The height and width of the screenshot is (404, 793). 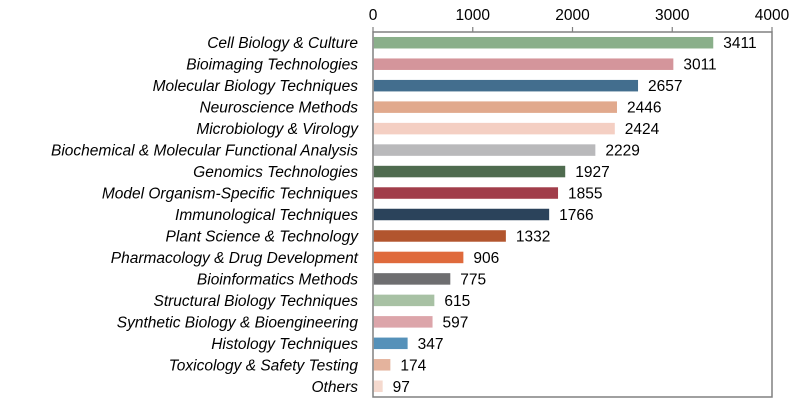 I want to click on x-tick-label: 2000, so click(x=572, y=15).